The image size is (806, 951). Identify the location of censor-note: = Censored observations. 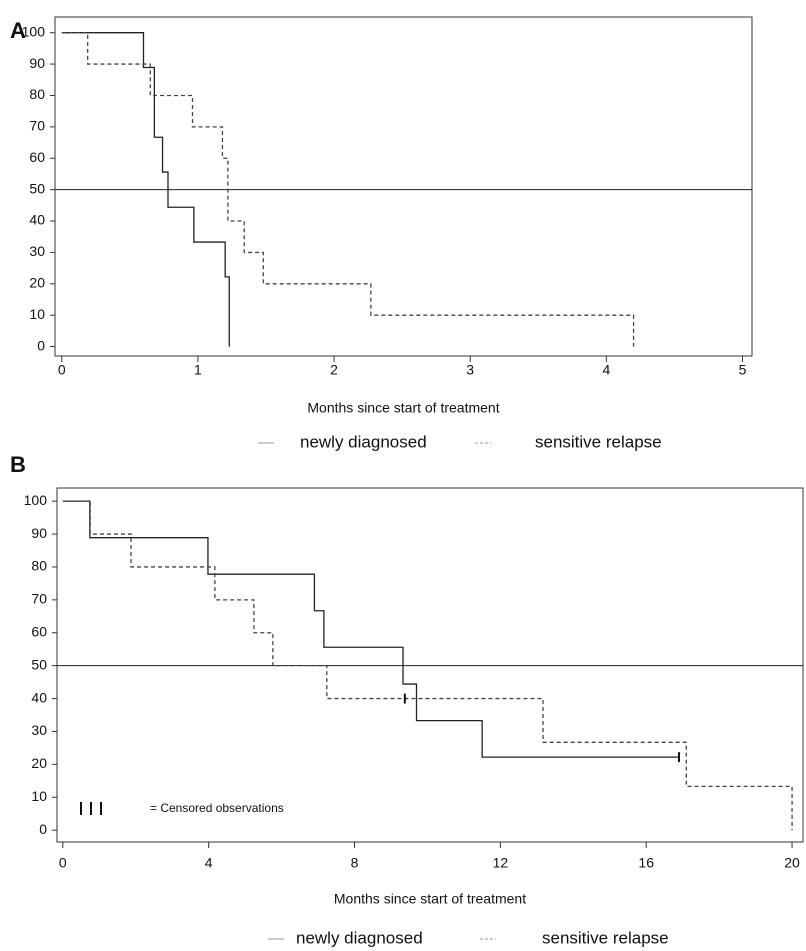
(217, 808).